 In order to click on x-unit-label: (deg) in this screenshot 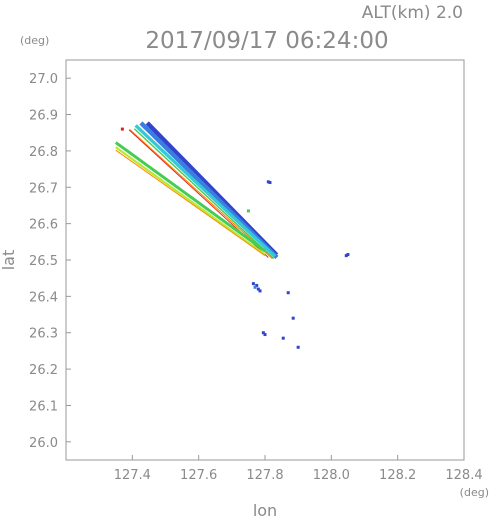, I will do `click(474, 492)`.